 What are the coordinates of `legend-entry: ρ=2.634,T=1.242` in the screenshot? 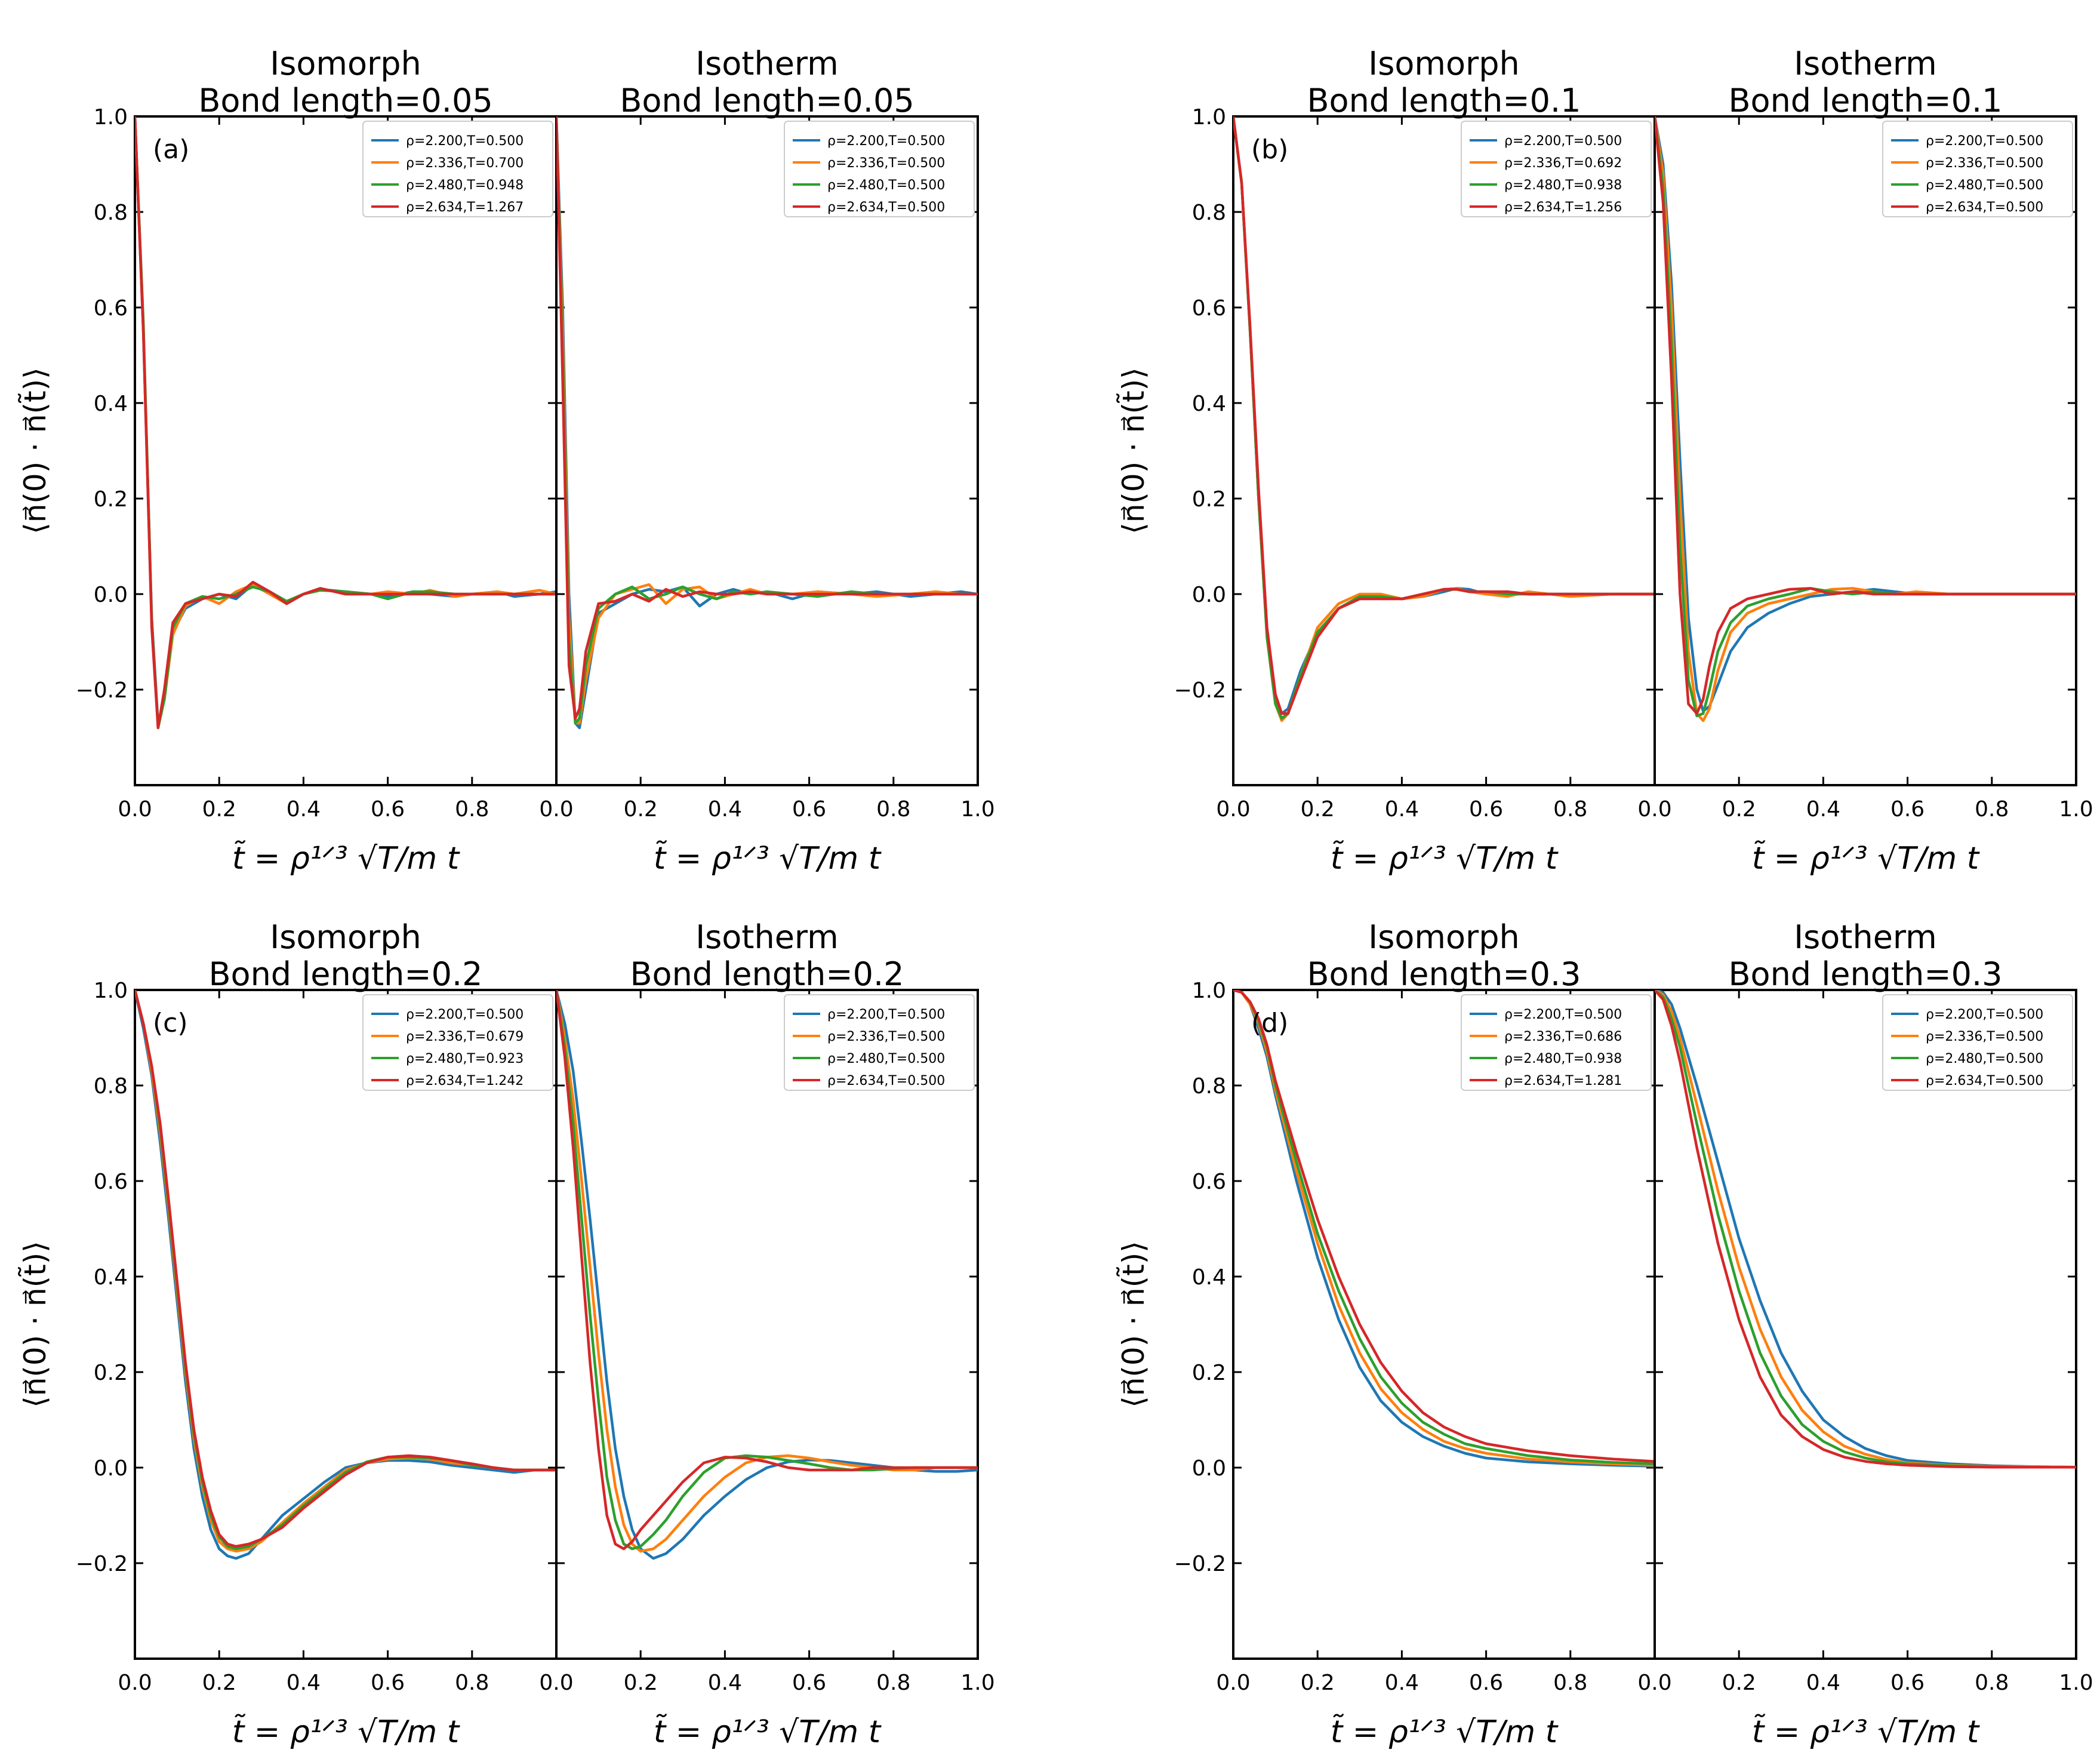 It's located at (465, 1081).